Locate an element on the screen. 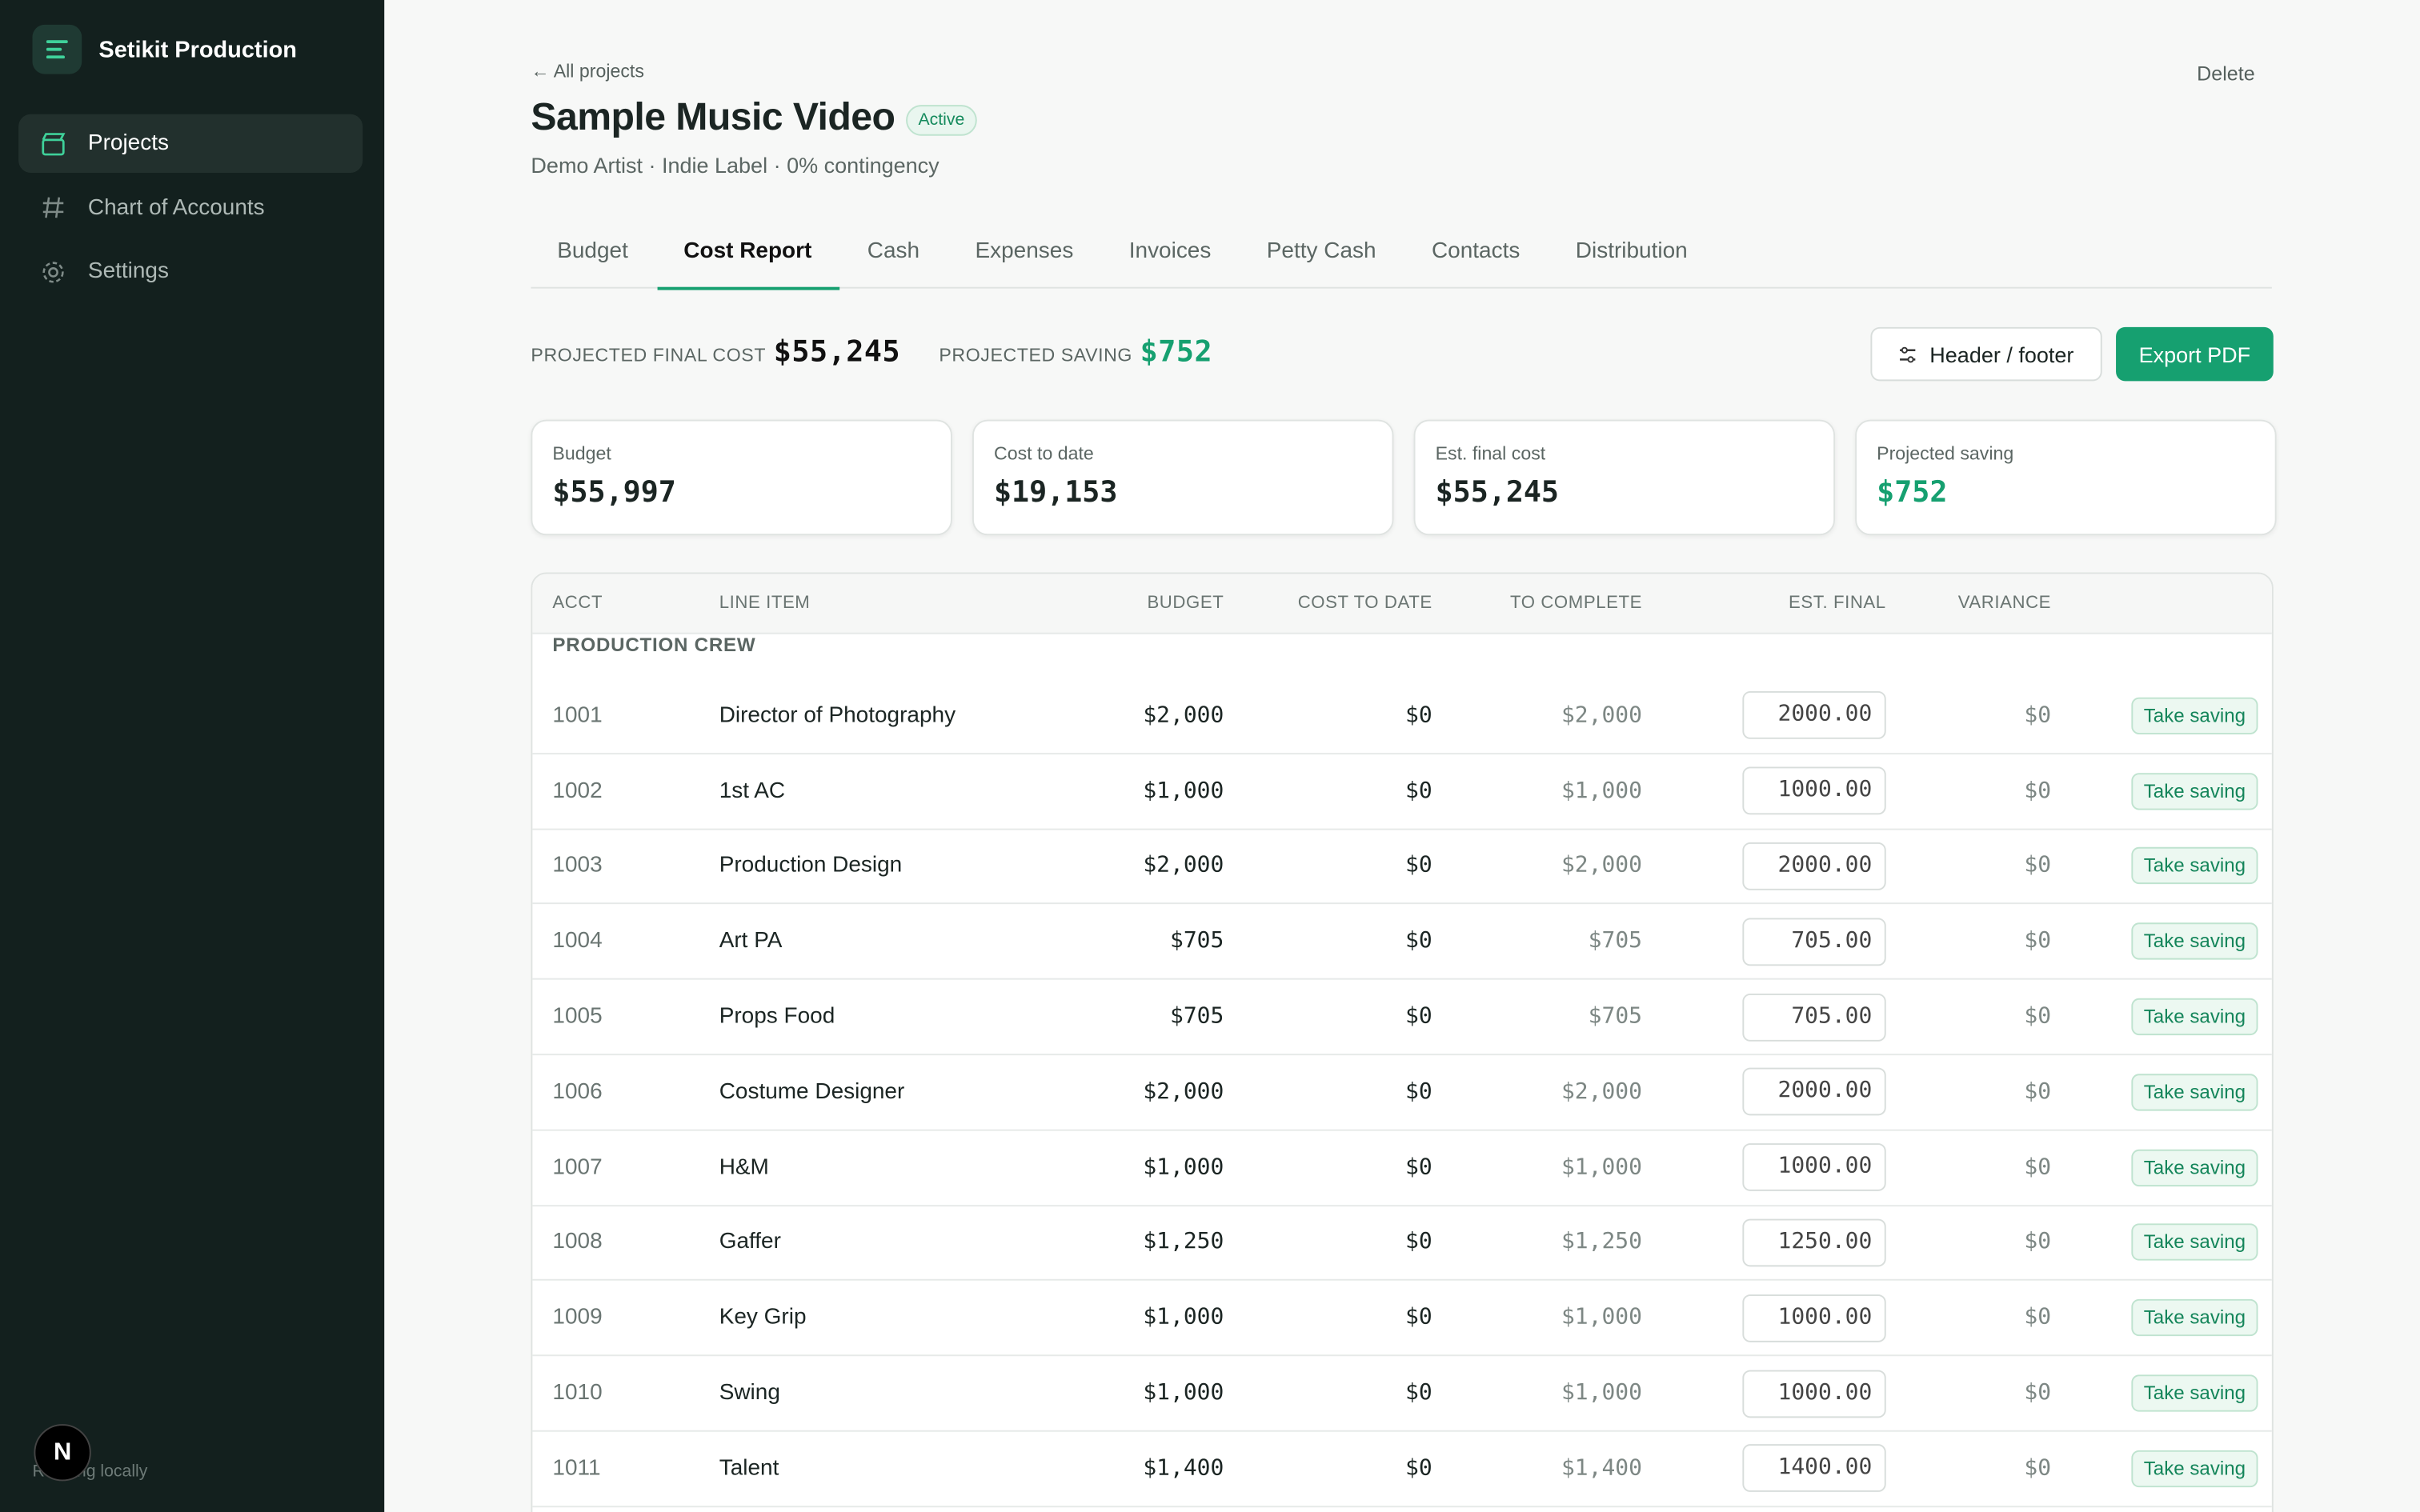 The width and height of the screenshot is (2420, 1512). cell: 1002 is located at coordinates (577, 791).